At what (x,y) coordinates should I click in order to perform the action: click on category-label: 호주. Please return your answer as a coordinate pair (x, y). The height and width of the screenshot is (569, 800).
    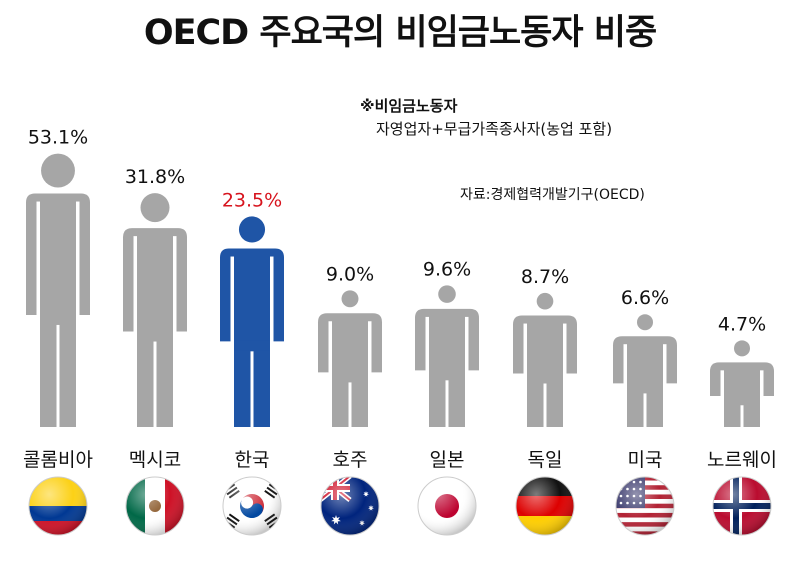
    Looking at the image, I should click on (350, 460).